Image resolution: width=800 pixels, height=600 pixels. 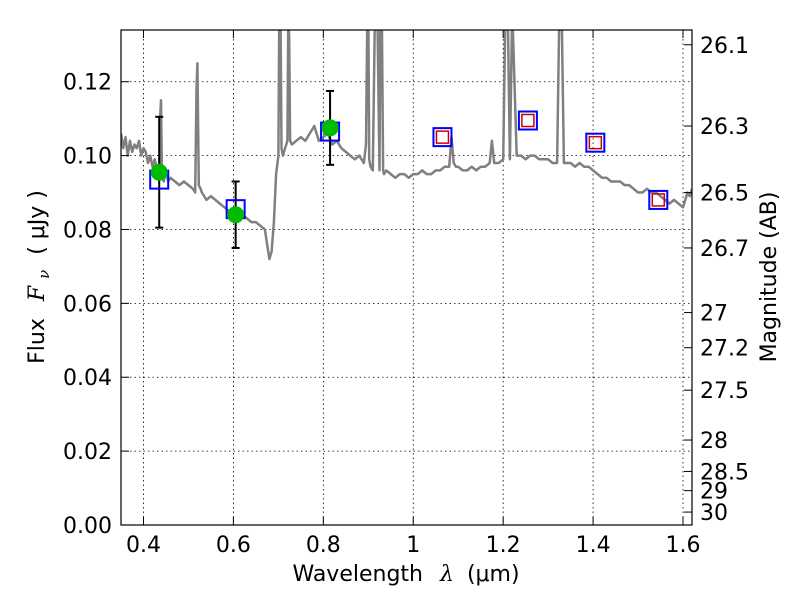 I want to click on x-axis-label: Wavelength λ (μm), so click(x=405, y=574).